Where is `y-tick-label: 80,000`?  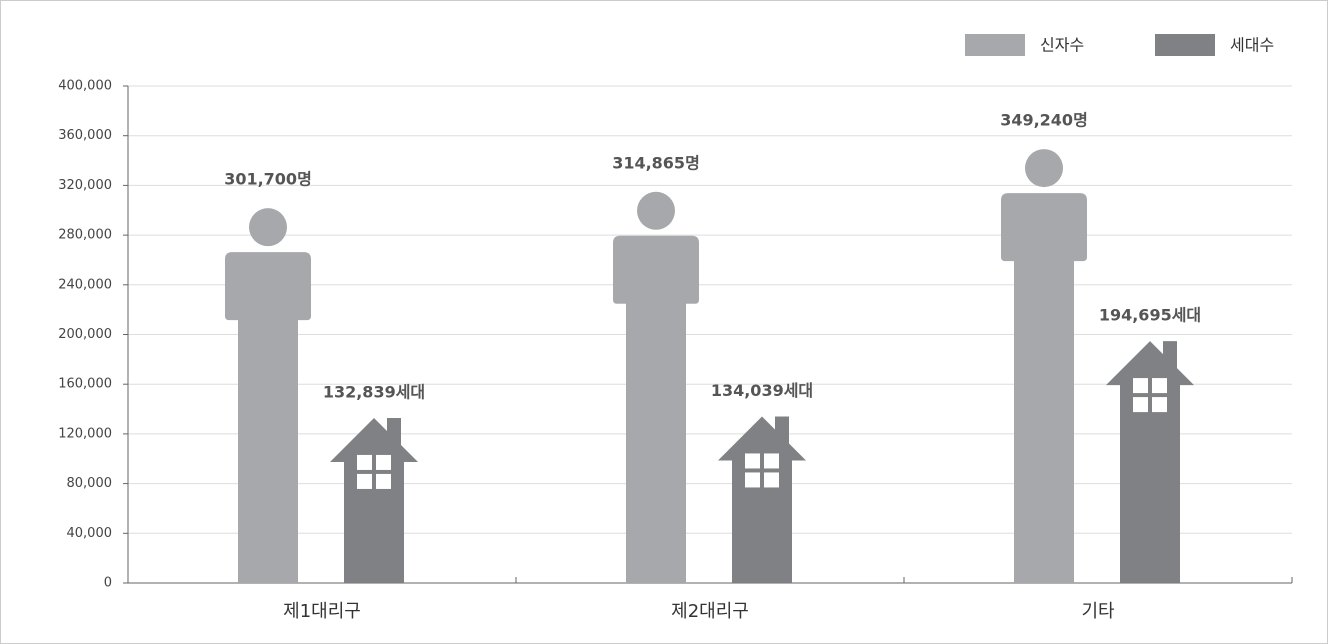
y-tick-label: 80,000 is located at coordinates (90, 483).